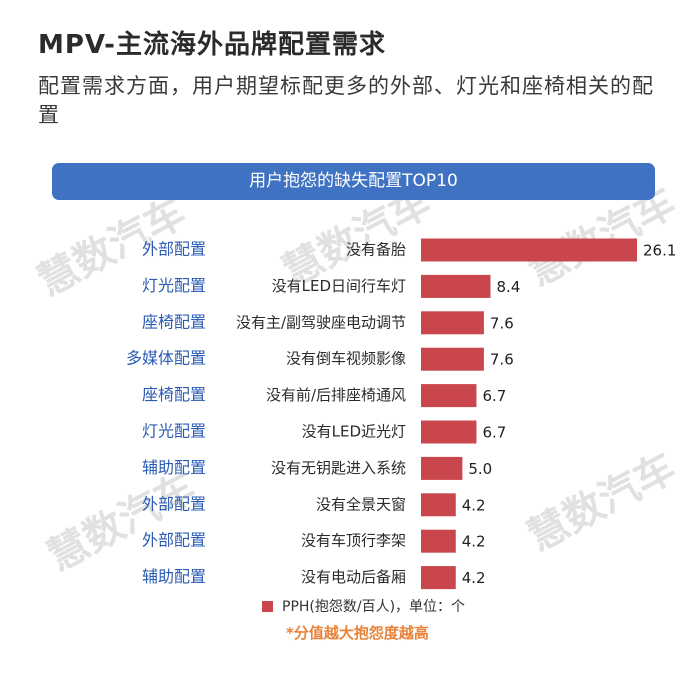  I want to click on group-label: 多媒体配置, so click(166, 358).